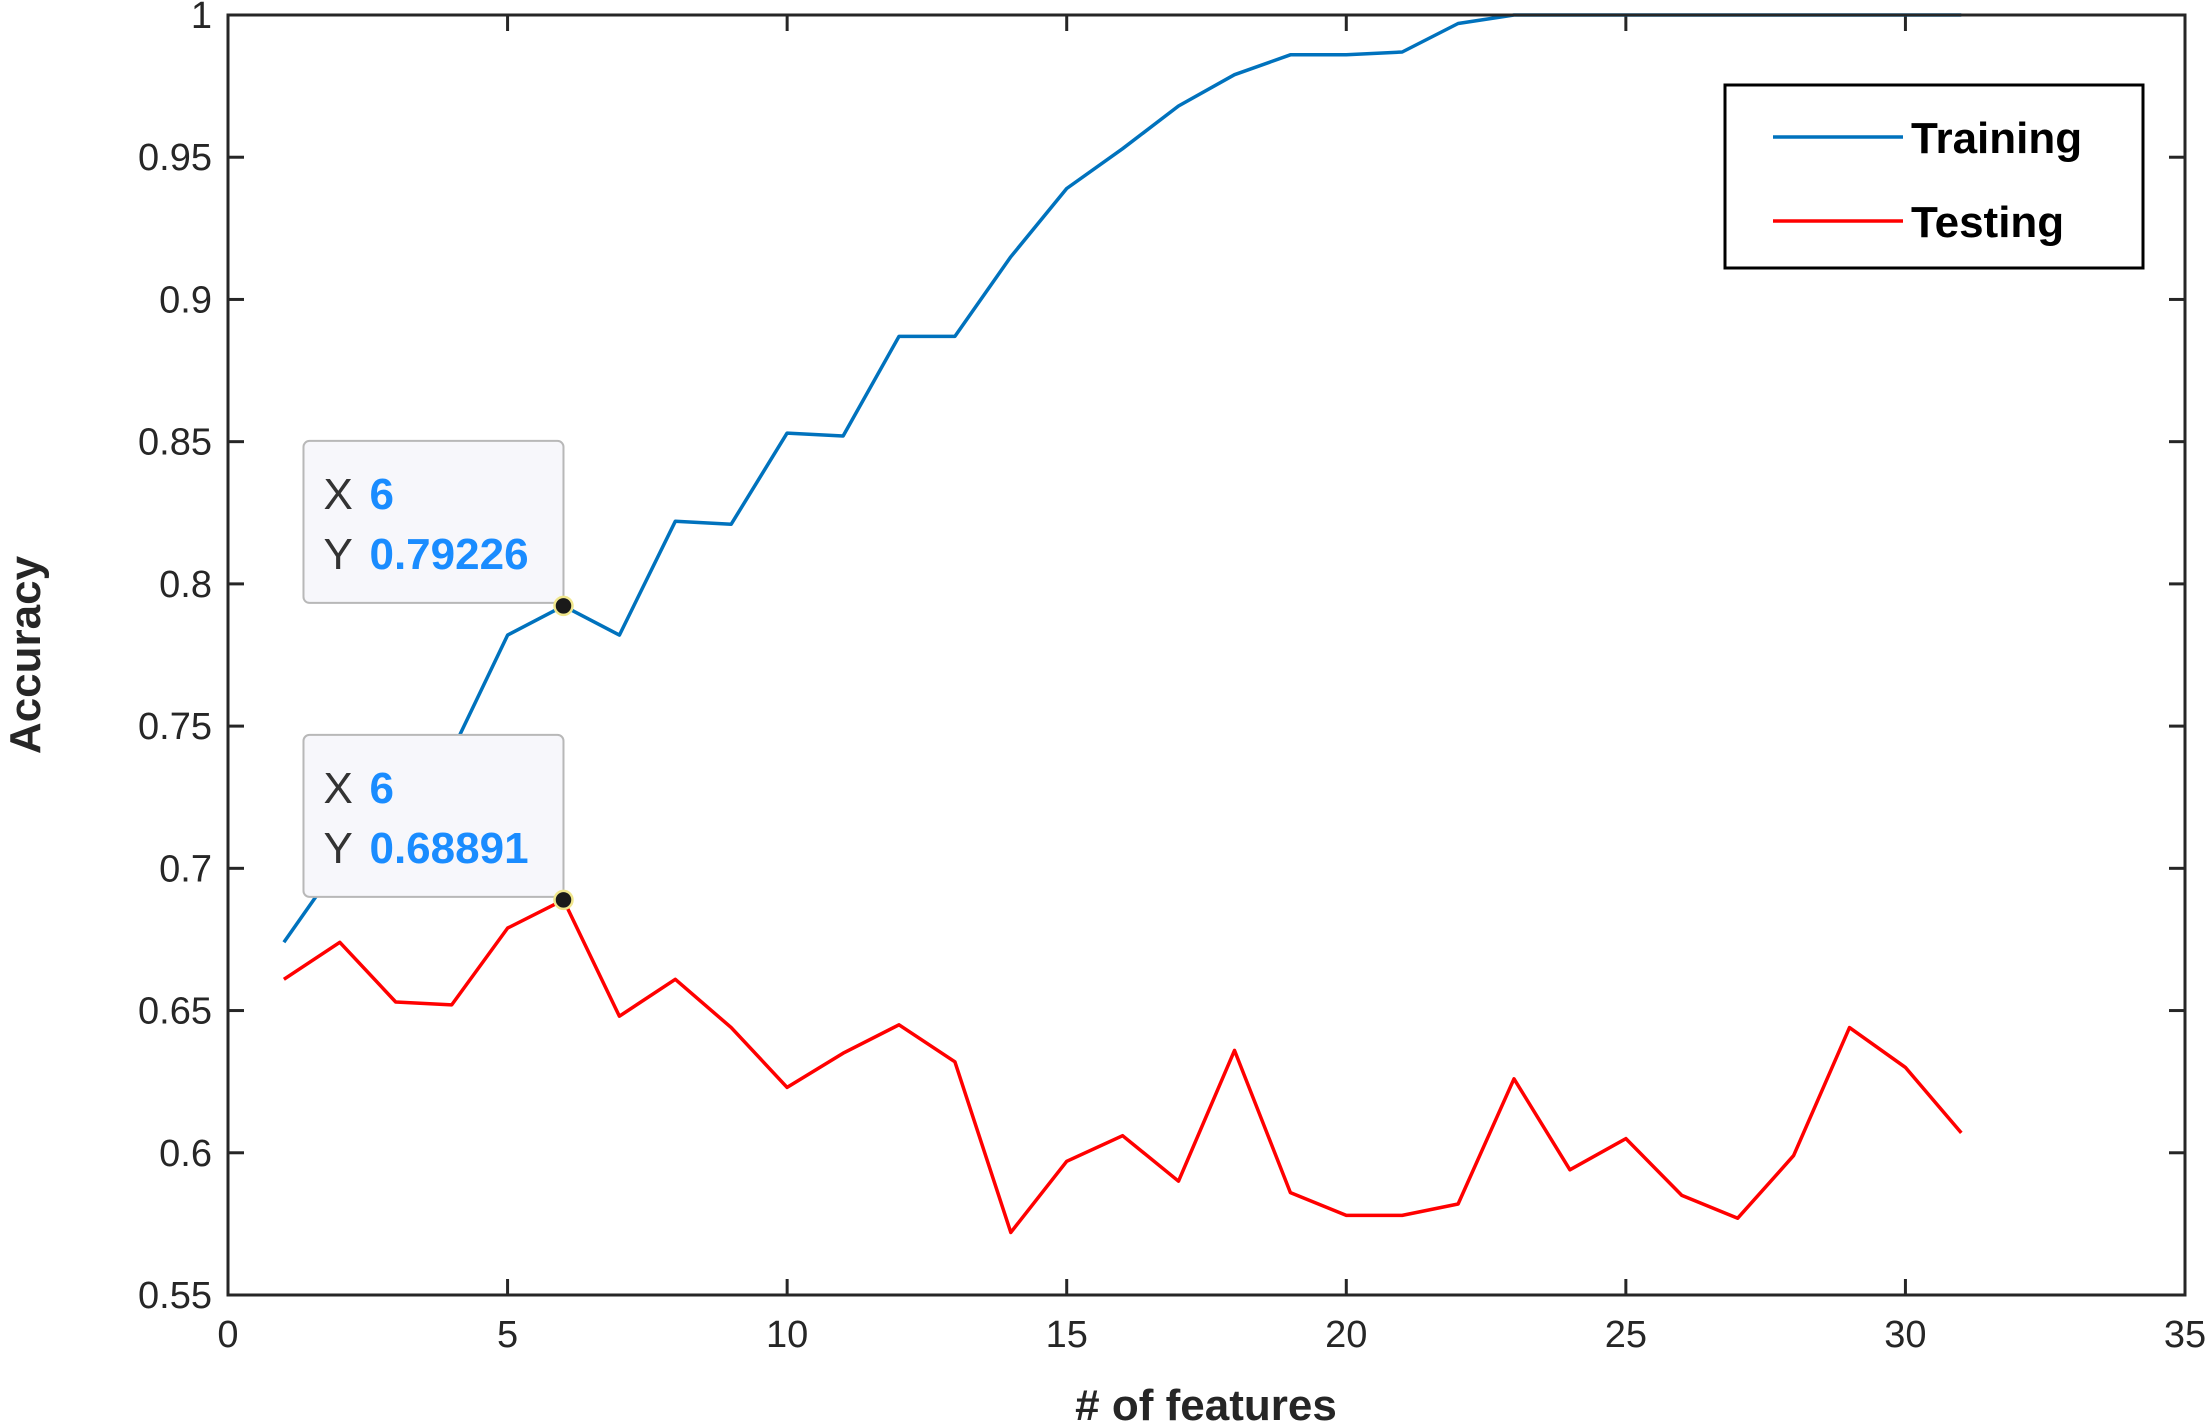 This screenshot has width=2205, height=1425. What do you see at coordinates (175, 1012) in the screenshot?
I see `y-tick-label: 0.65` at bounding box center [175, 1012].